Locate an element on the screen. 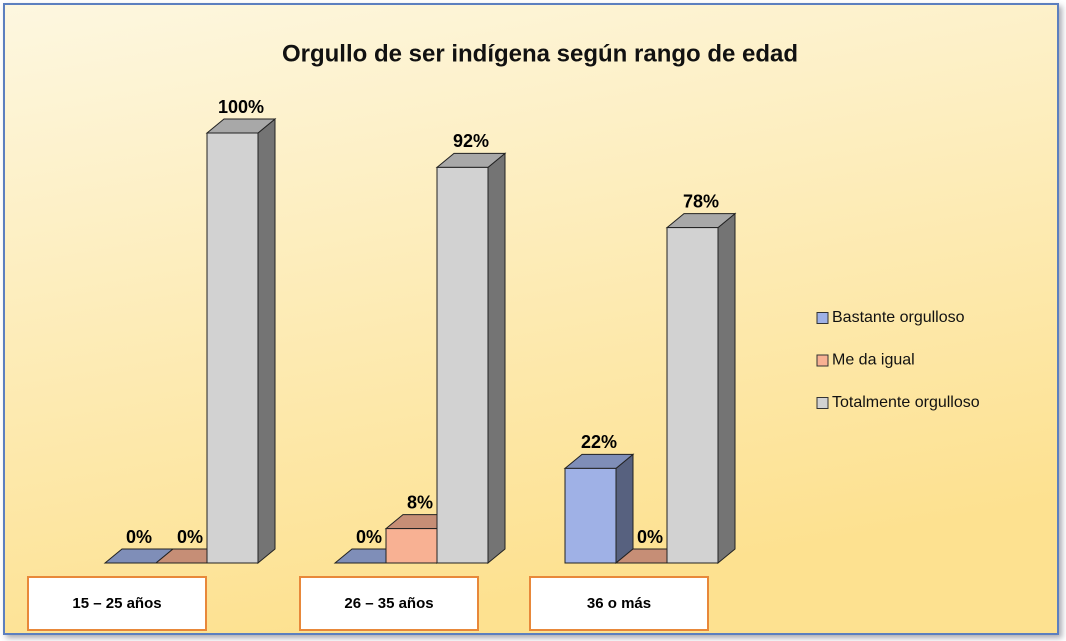 This screenshot has height=641, width=1066. value-label: 92% is located at coordinates (471, 141).